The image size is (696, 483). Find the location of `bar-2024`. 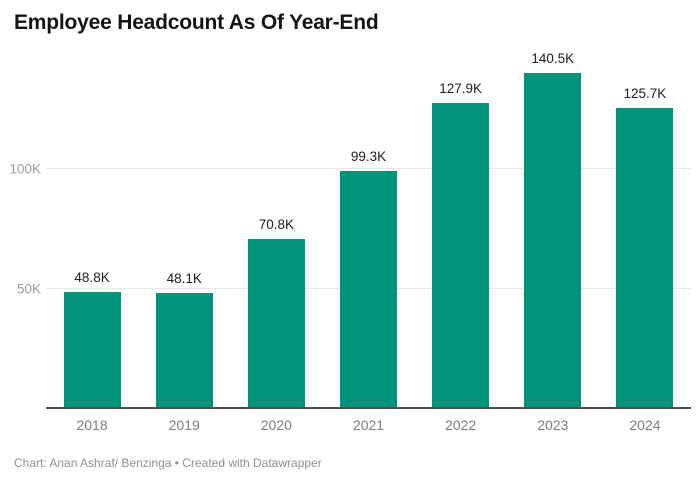

bar-2024 is located at coordinates (645, 258).